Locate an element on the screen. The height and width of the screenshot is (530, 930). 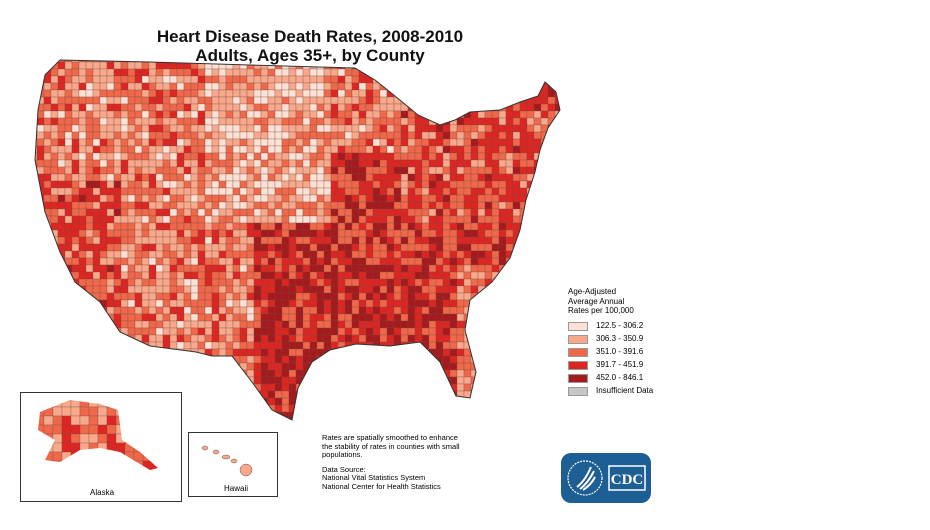
alaska-label: Alaska is located at coordinates (102, 492).